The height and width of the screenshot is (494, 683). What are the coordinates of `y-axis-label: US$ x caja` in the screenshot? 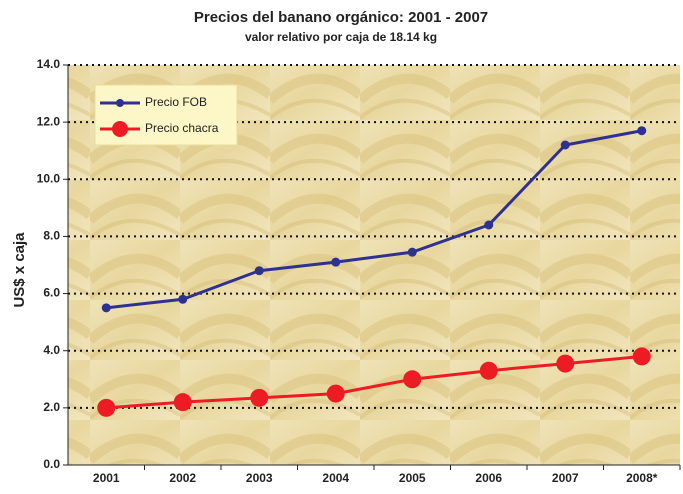 It's located at (19, 270).